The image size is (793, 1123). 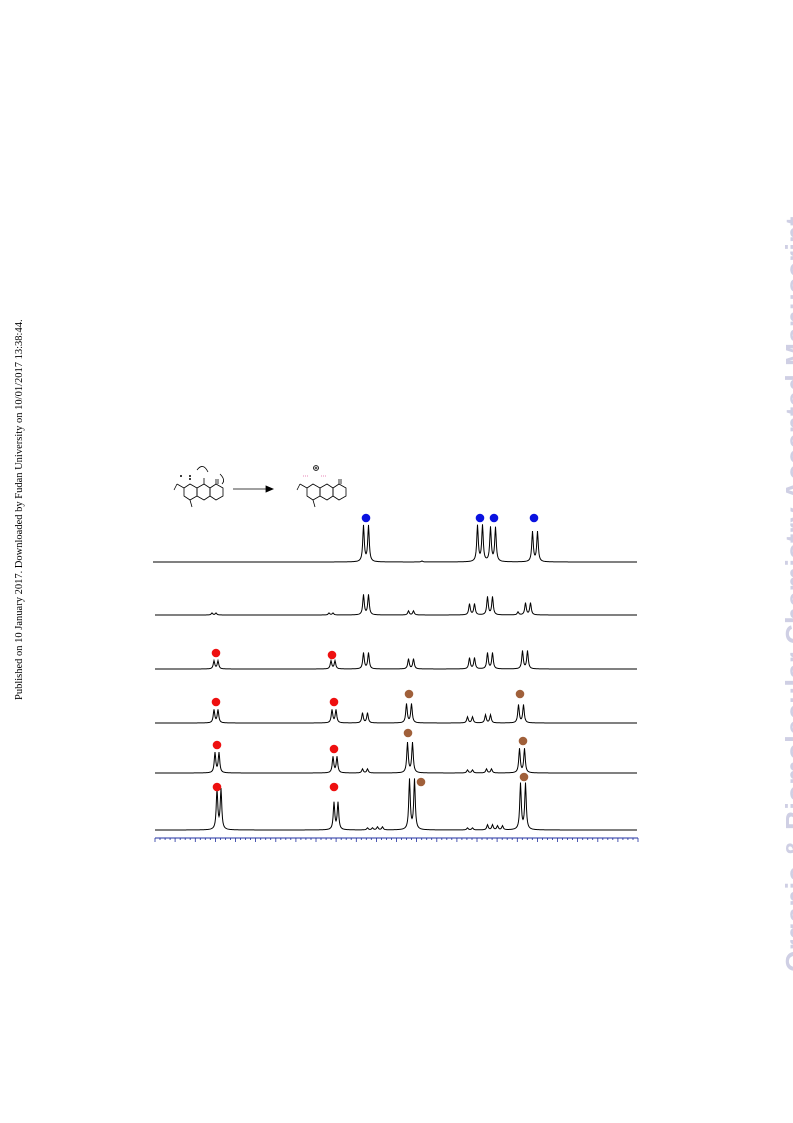 I want to click on reaction-arrow, so click(x=254, y=489).